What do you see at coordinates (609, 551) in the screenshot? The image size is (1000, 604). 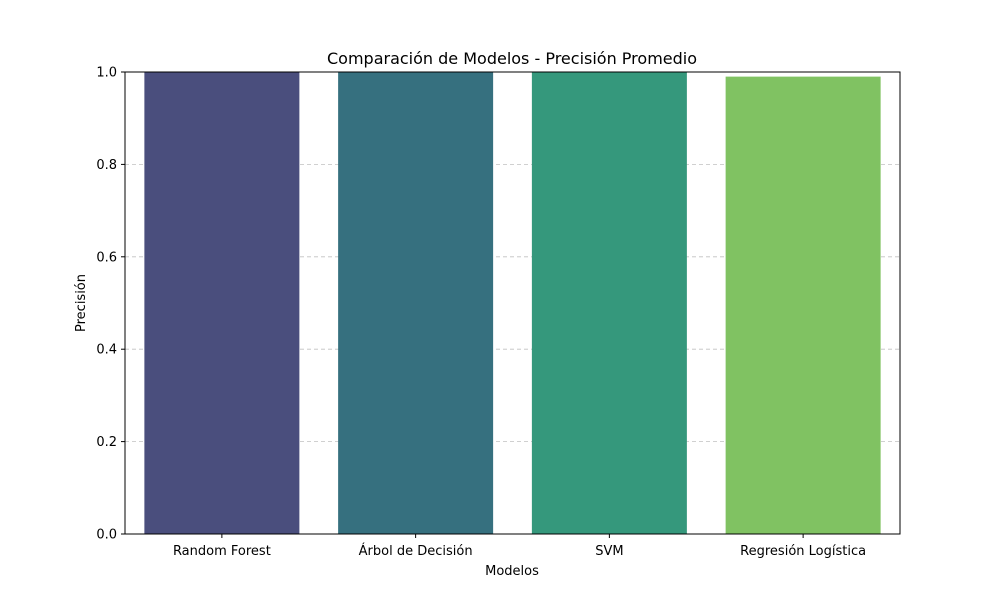 I see `x-tick-label: SVM` at bounding box center [609, 551].